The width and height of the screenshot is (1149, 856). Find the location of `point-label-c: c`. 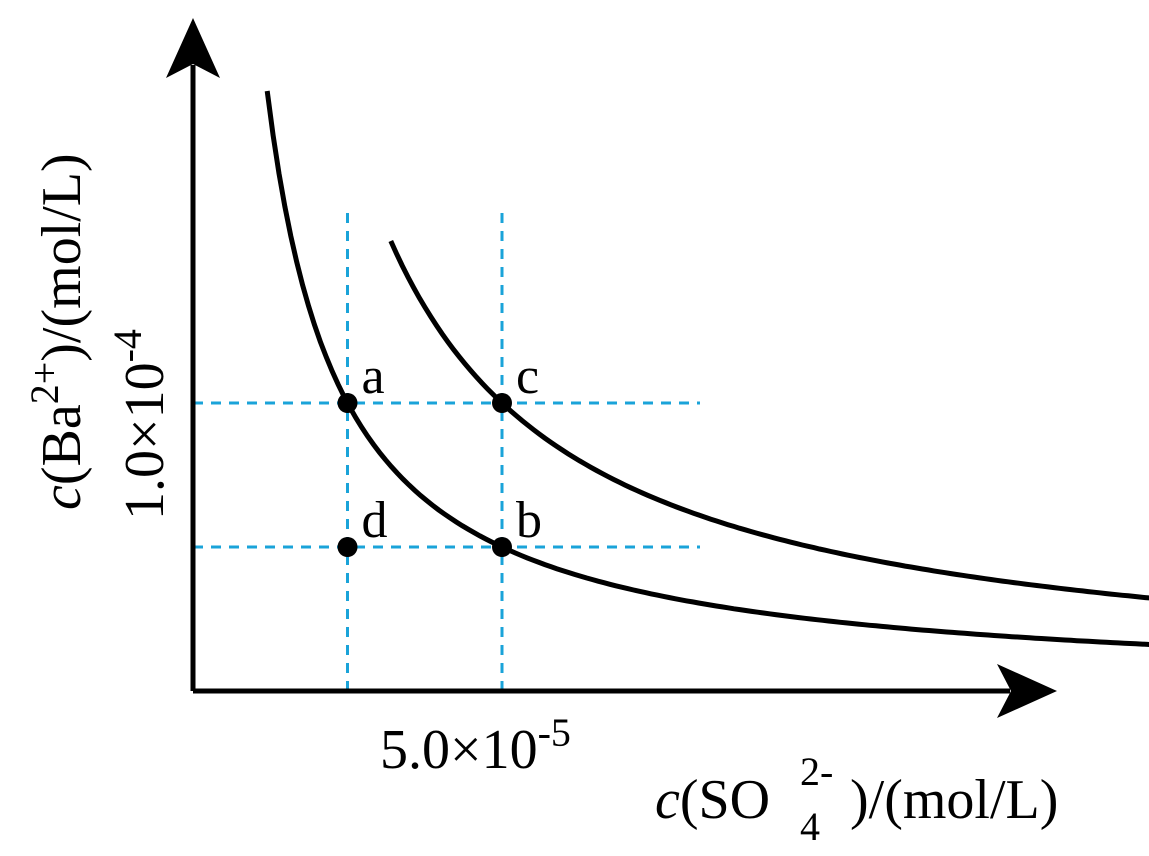

point-label-c: c is located at coordinates (527, 376).